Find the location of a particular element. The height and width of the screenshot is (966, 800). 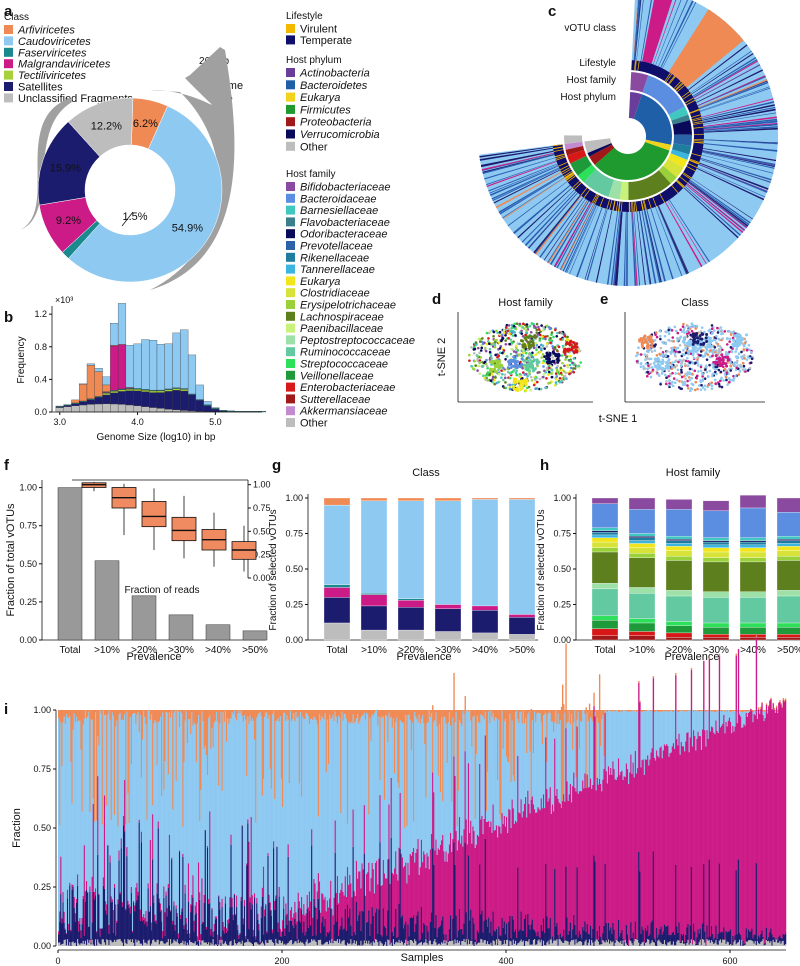

hist-bar-tectiliviricetes is located at coordinates (168, 390).